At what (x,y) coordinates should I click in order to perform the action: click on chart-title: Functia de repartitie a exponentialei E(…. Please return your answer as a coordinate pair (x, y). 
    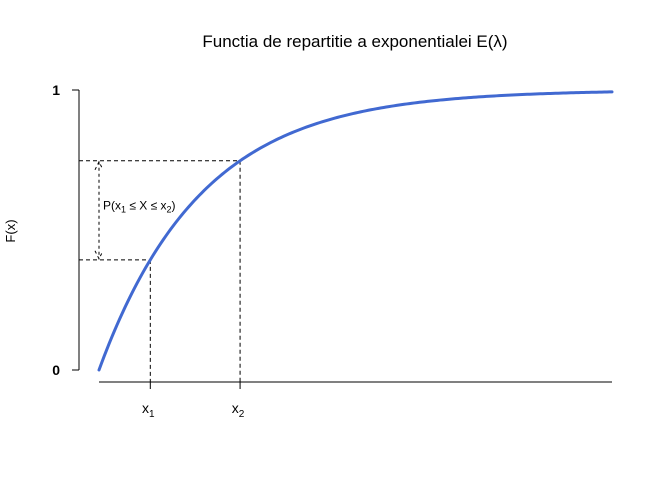
    Looking at the image, I should click on (354, 41).